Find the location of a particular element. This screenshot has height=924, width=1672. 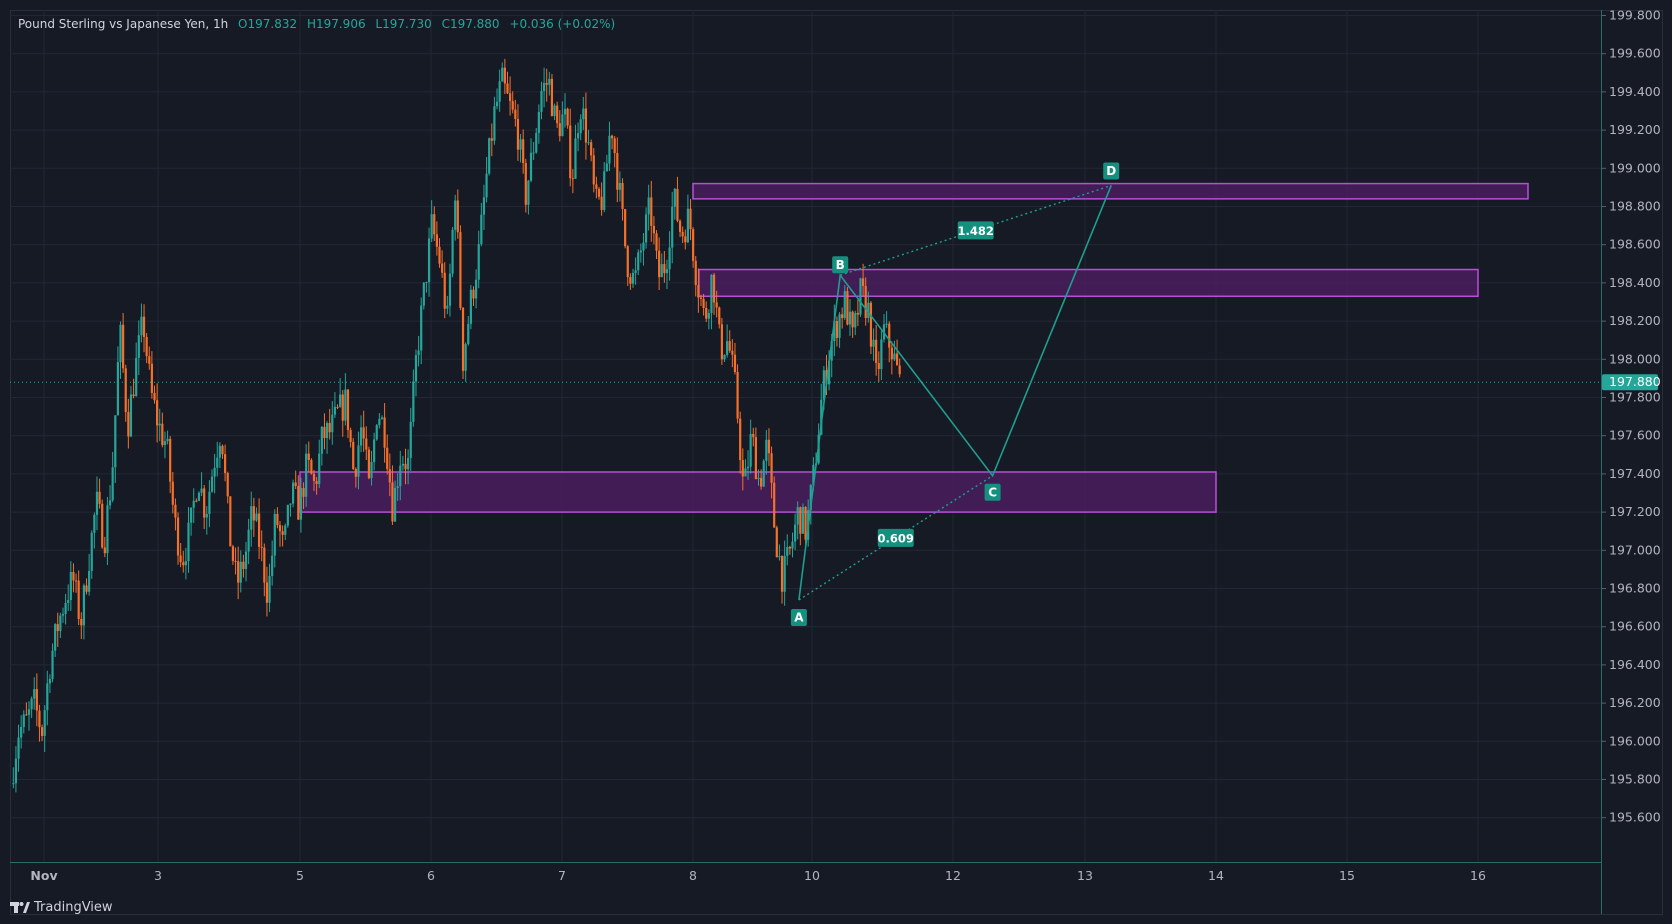

y-tick-label-20: 195.800 is located at coordinates (1635, 779).